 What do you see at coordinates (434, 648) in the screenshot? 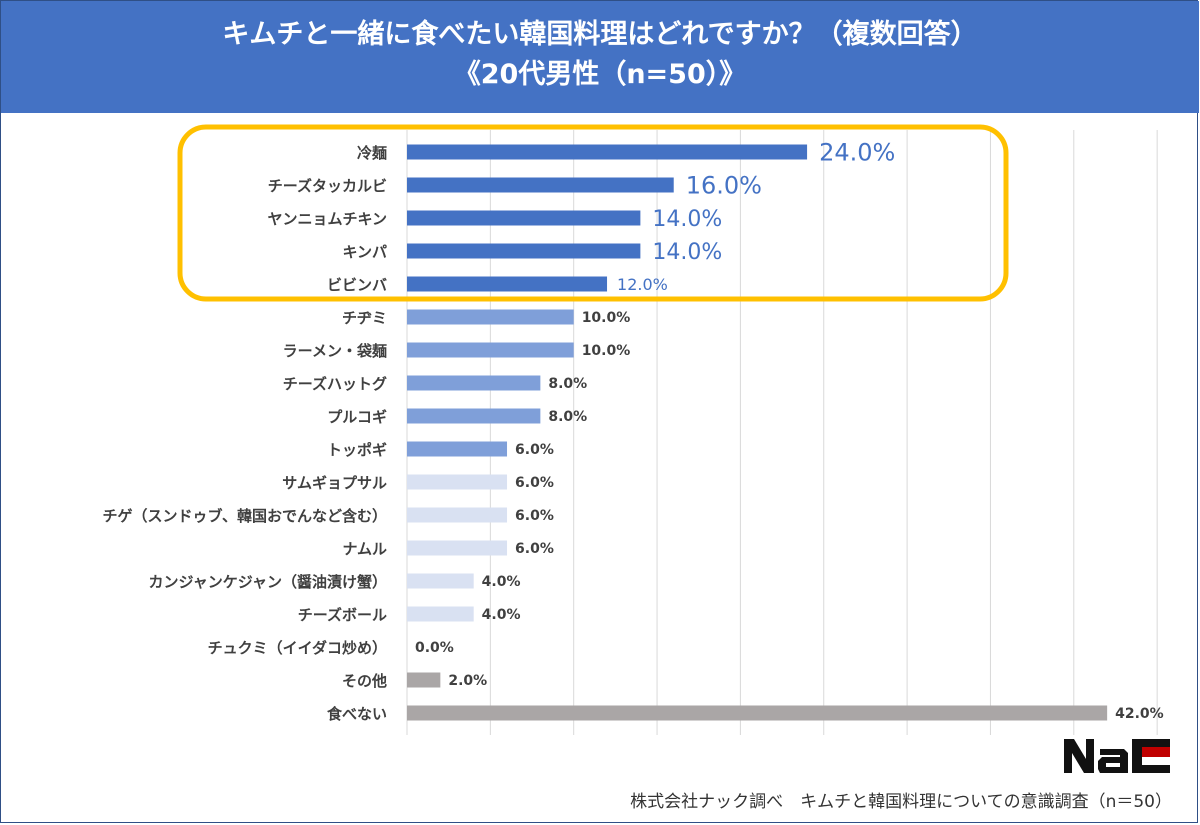
I see `value-label: 0.0%` at bounding box center [434, 648].